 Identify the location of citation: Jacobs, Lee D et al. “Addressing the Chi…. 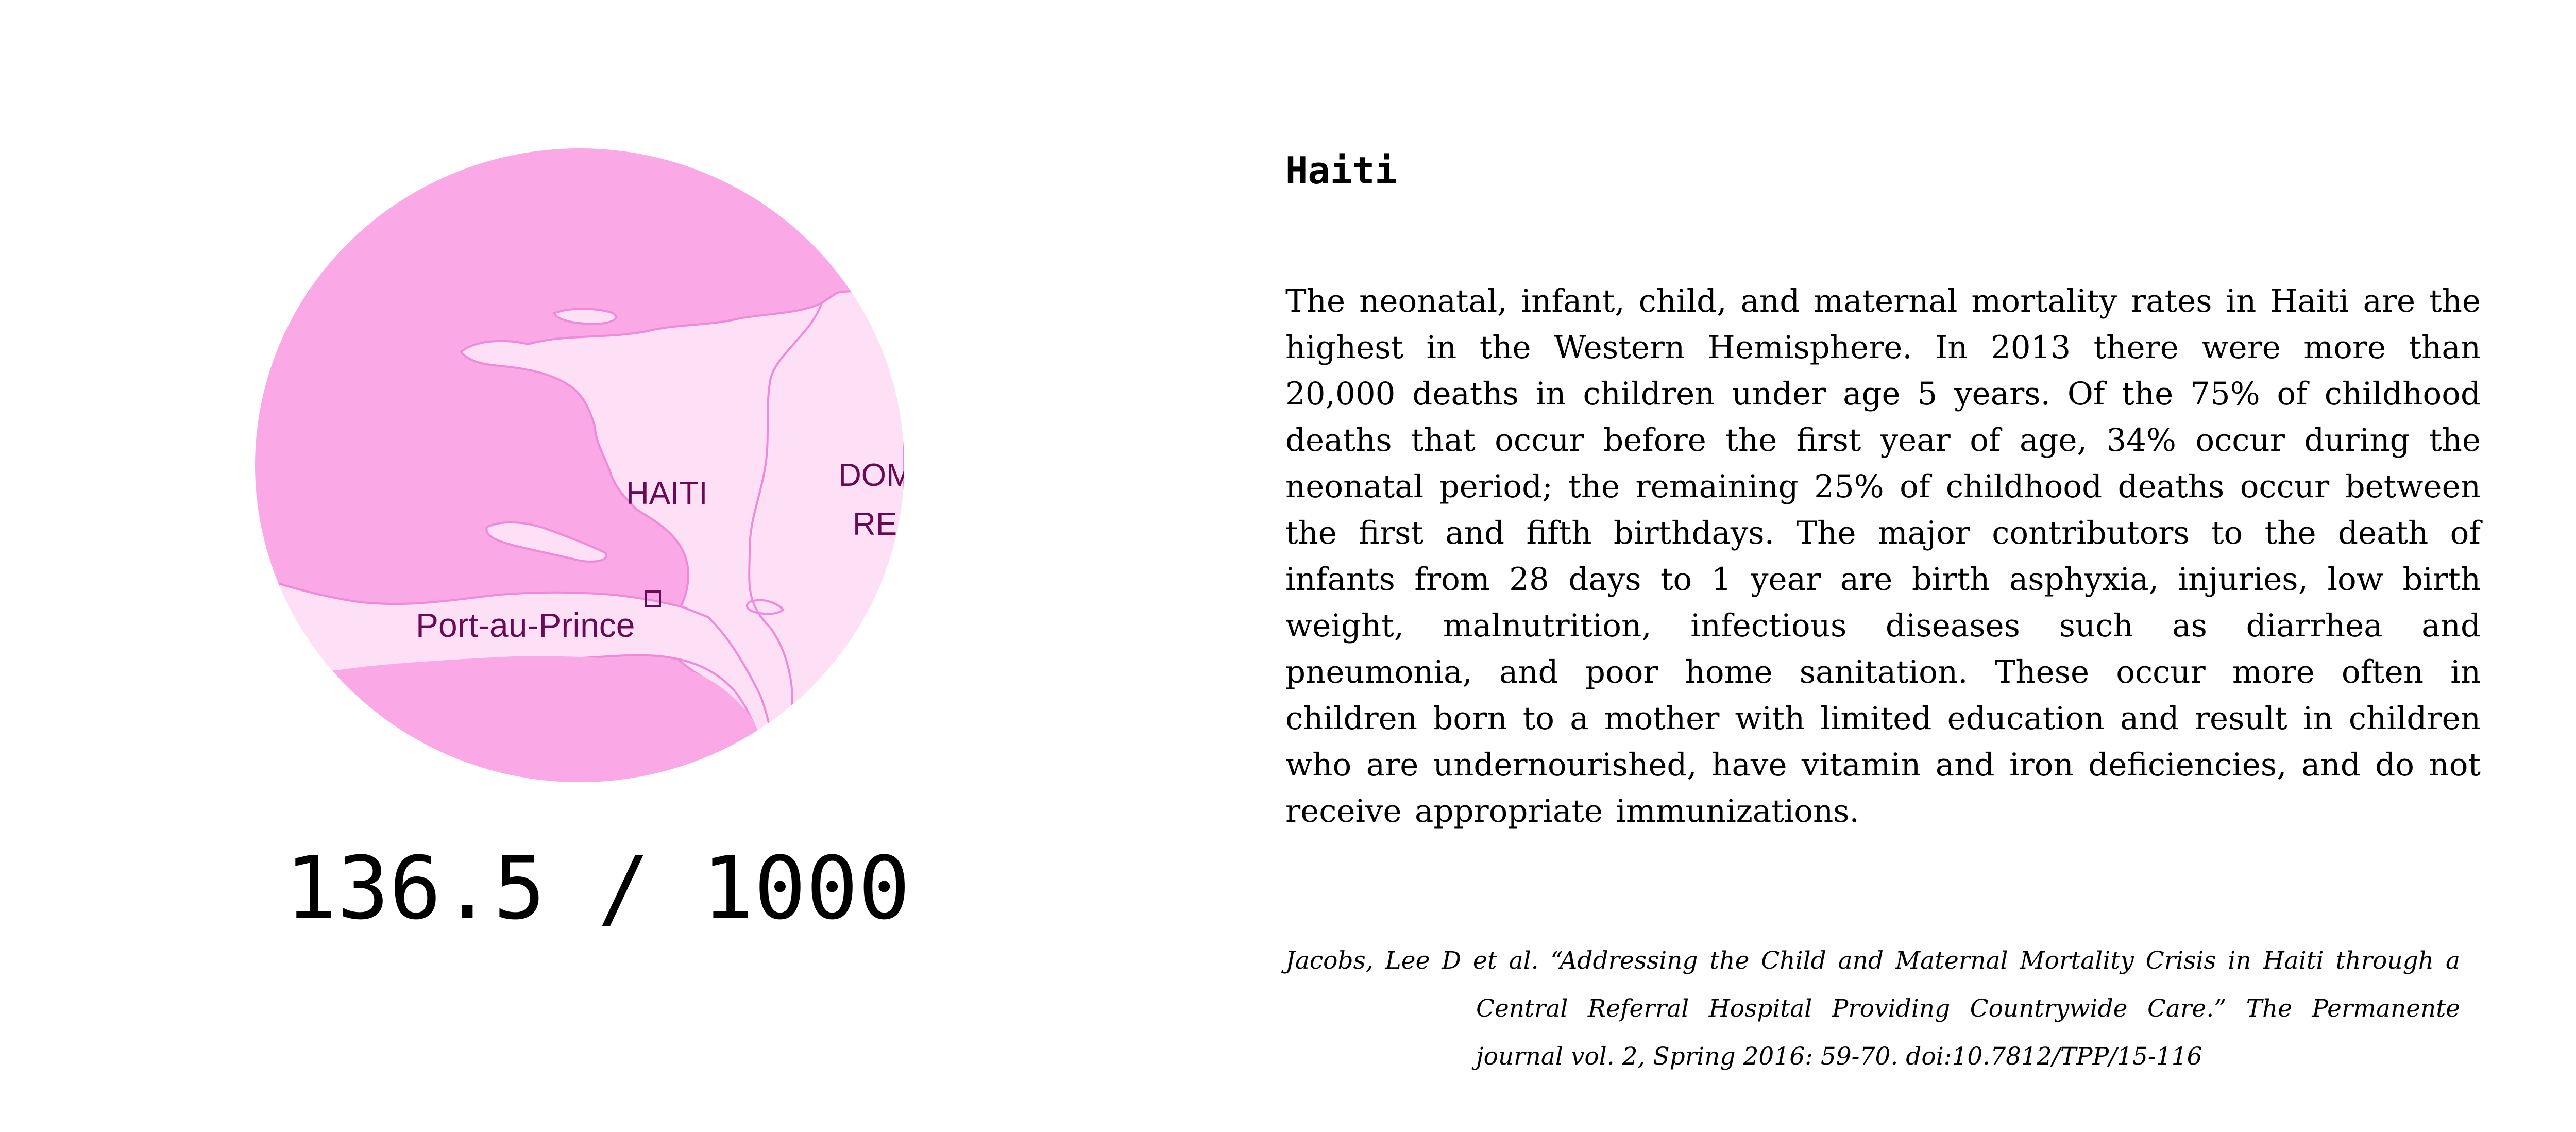
(1872, 1009).